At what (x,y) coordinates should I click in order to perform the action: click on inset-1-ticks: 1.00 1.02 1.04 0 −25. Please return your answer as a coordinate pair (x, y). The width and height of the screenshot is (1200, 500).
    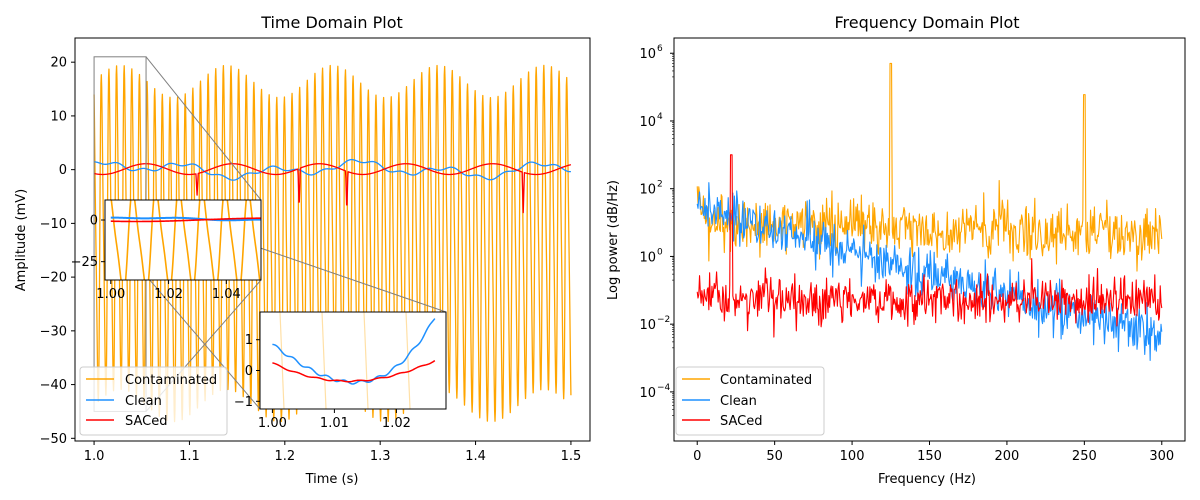
    Looking at the image, I should click on (156, 258).